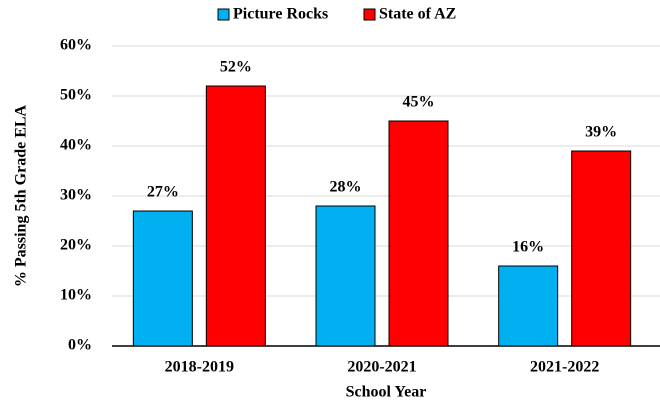 The height and width of the screenshot is (406, 660). I want to click on data-label: 45%, so click(419, 102).